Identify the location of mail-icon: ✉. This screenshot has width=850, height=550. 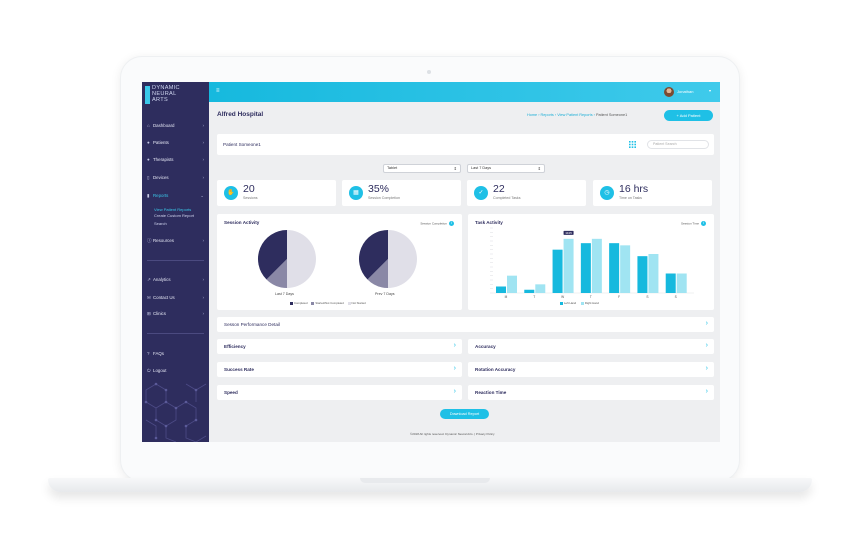
(149, 297).